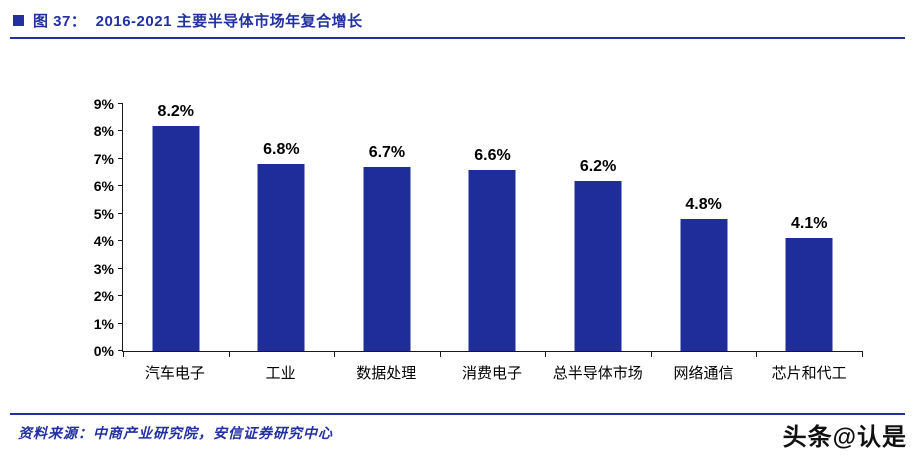 The image size is (915, 461). What do you see at coordinates (174, 373) in the screenshot?
I see `x-axis-category-label: 汽车电子` at bounding box center [174, 373].